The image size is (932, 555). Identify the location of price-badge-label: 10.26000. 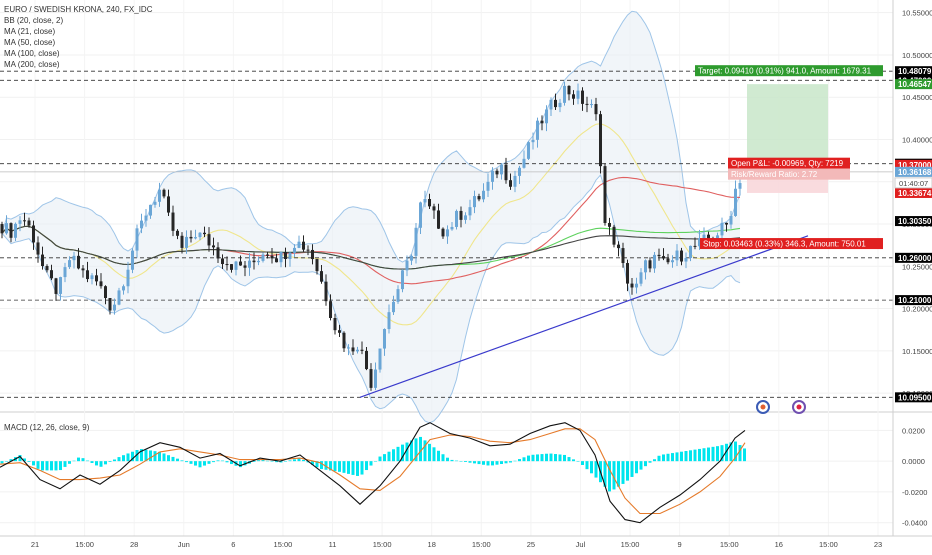
(915, 258).